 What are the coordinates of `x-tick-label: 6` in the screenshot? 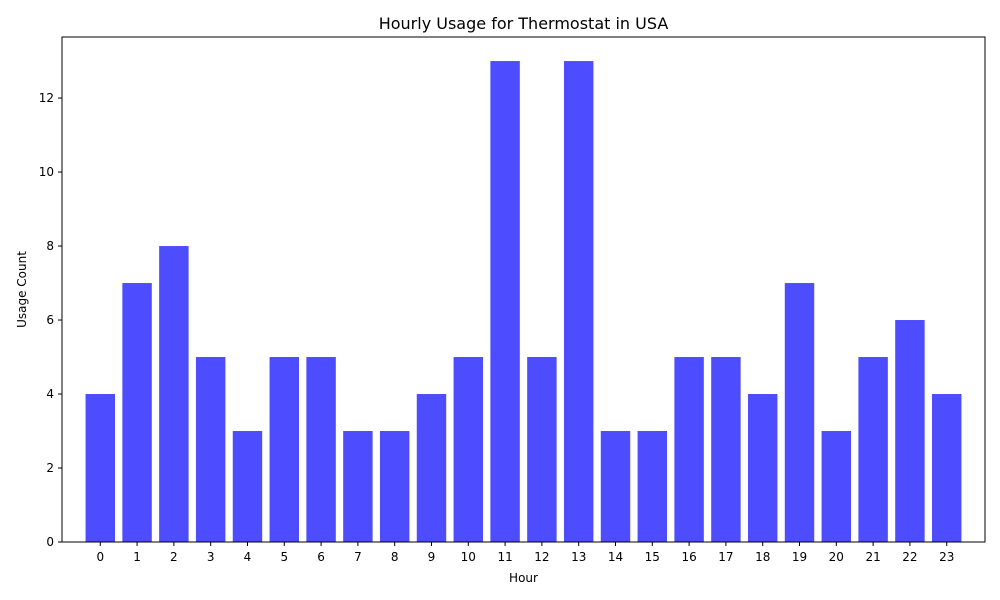 It's located at (321, 557).